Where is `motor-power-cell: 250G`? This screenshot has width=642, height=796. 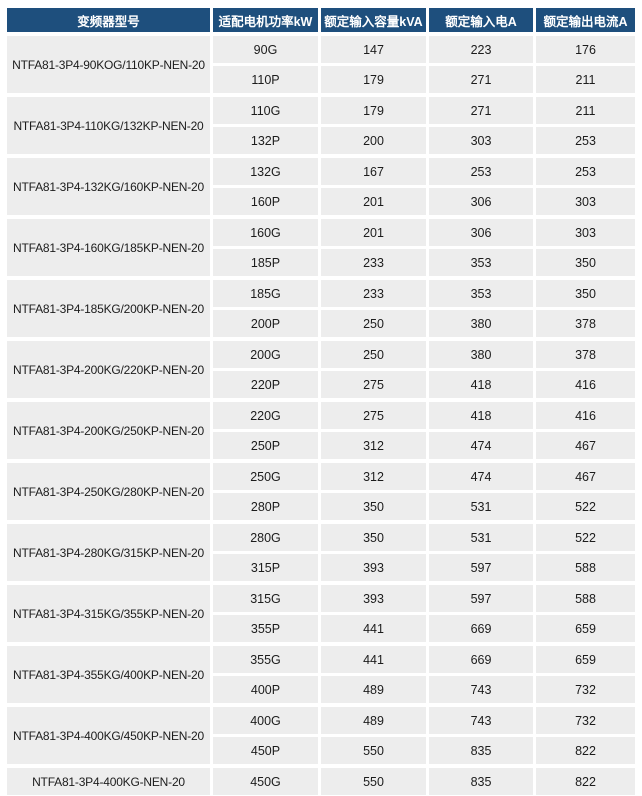
motor-power-cell: 250G is located at coordinates (265, 476).